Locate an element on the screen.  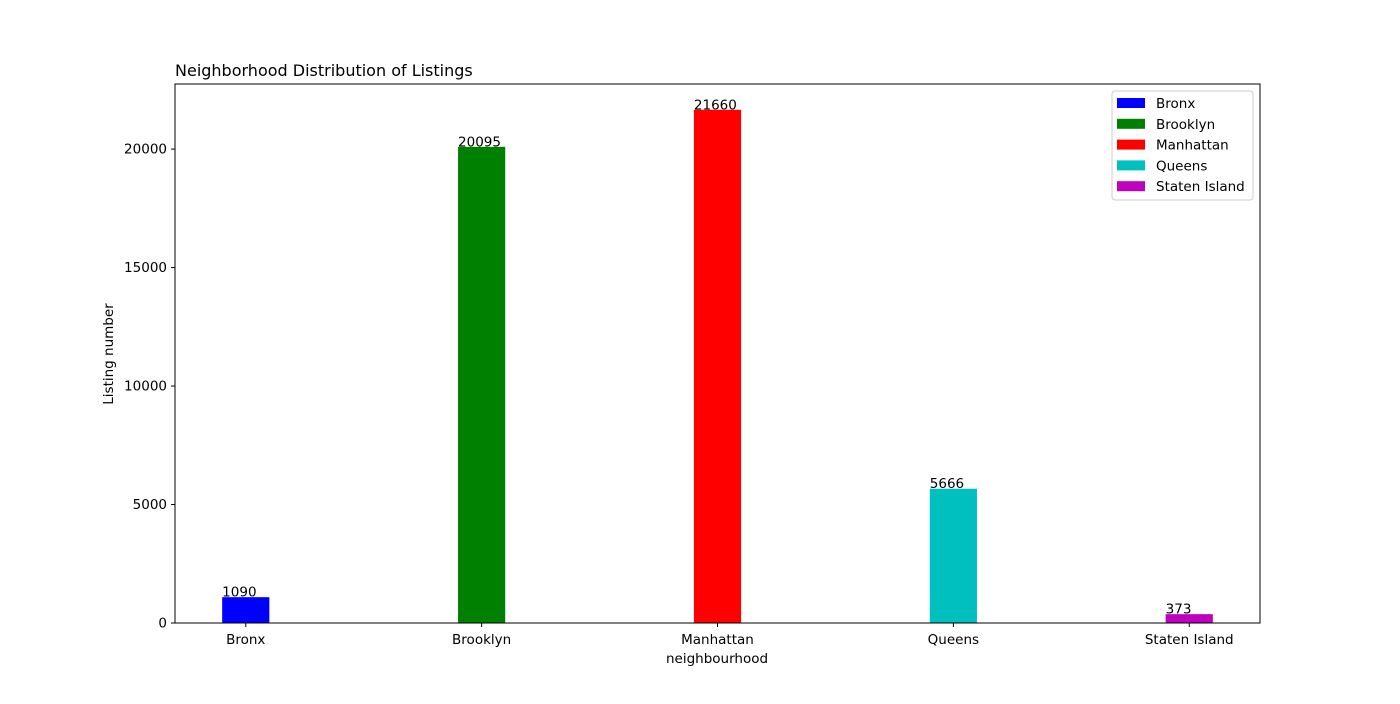
x-tick-label: Staten Island is located at coordinates (1189, 640).